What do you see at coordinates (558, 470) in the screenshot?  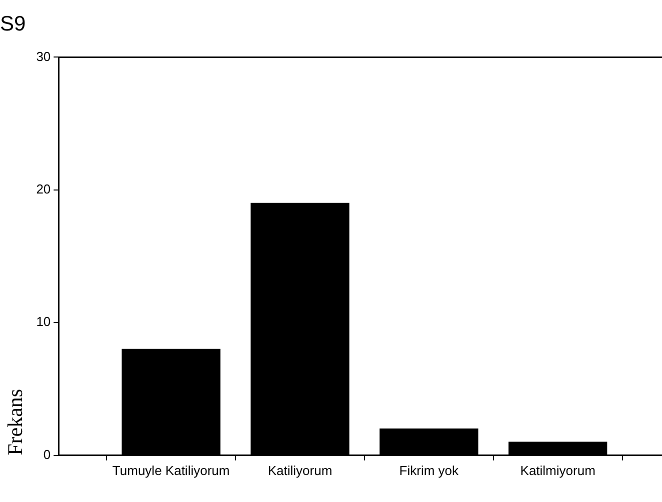 I see `x-tick-label: Katilmiyorum` at bounding box center [558, 470].